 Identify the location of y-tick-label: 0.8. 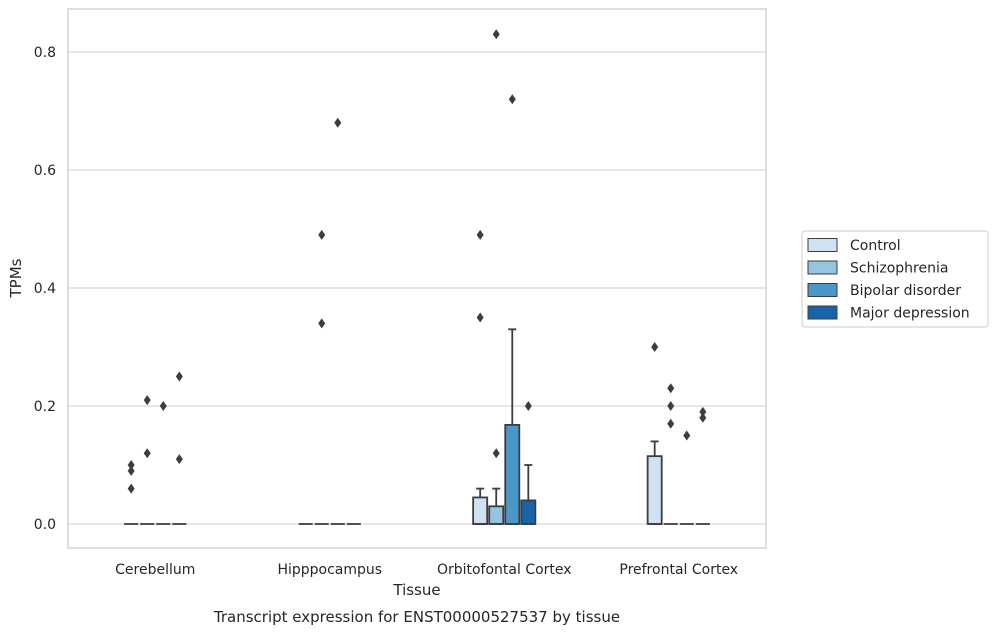
(45, 53).